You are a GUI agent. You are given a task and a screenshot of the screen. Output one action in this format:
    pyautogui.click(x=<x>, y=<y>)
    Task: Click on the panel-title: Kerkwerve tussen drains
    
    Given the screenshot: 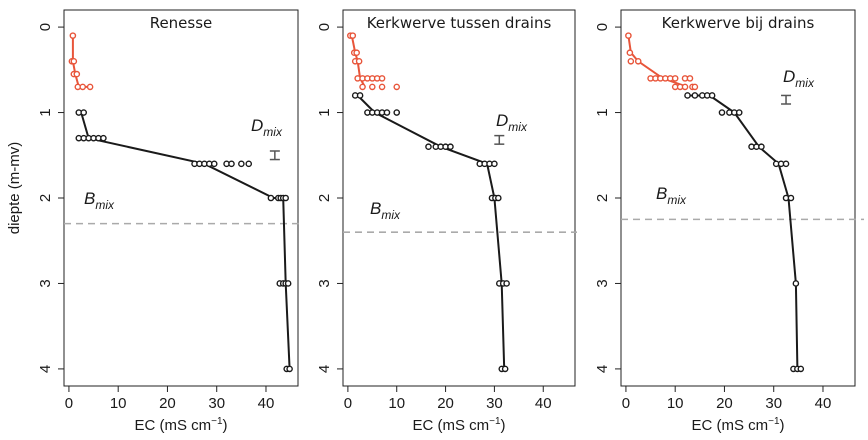 What is the action you would take?
    pyautogui.click(x=459, y=23)
    